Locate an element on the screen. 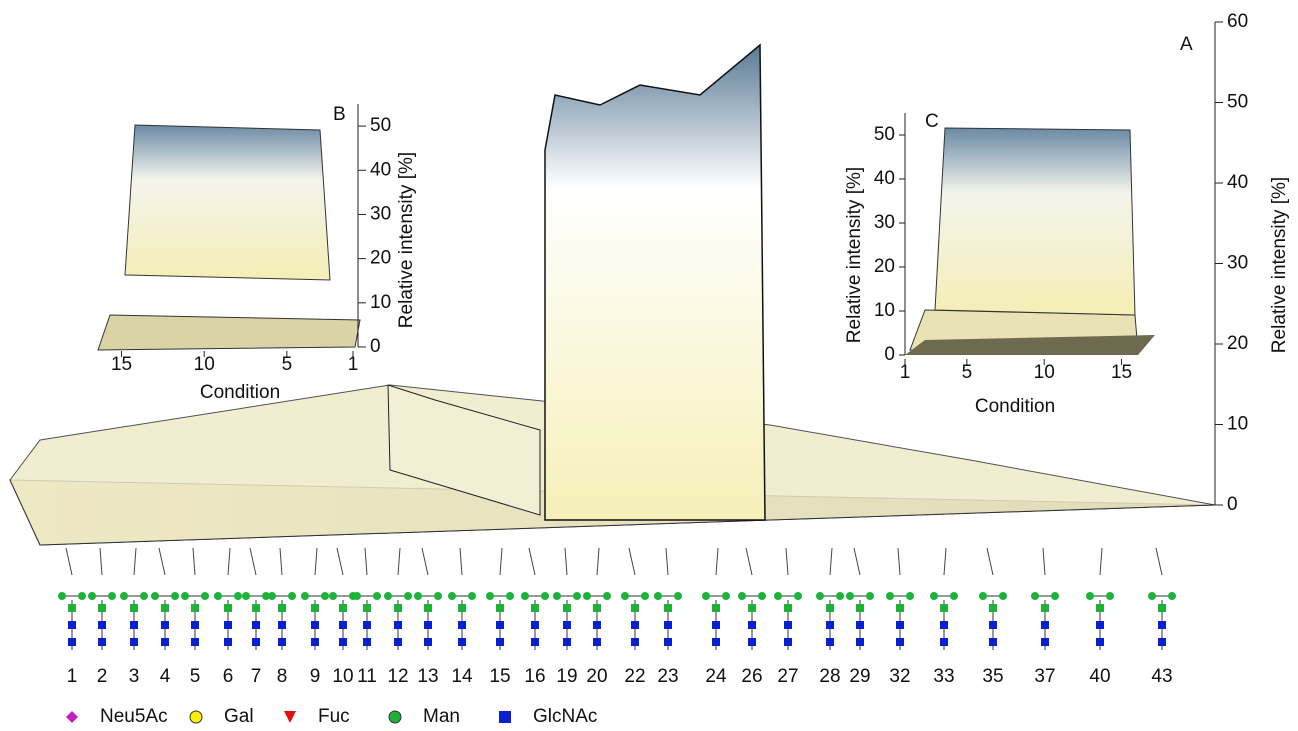  y-axis-label: Relative intensity [%] is located at coordinates (1279, 265).